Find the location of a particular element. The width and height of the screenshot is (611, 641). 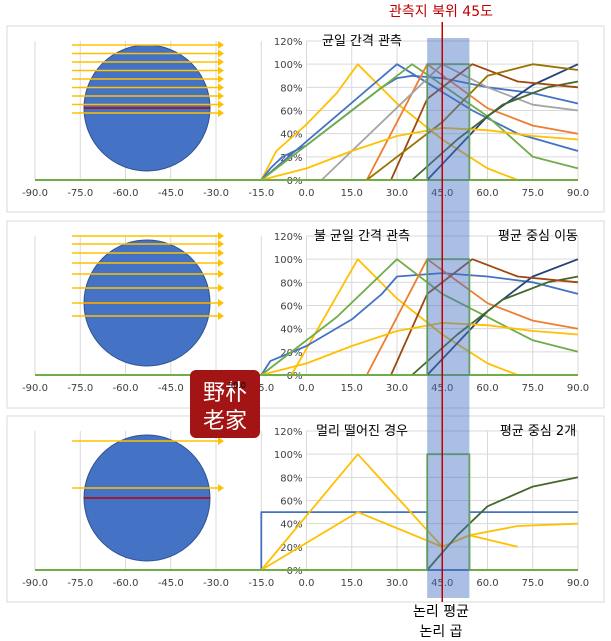

logic-mean-label: 논리 평균 is located at coordinates (441, 612).